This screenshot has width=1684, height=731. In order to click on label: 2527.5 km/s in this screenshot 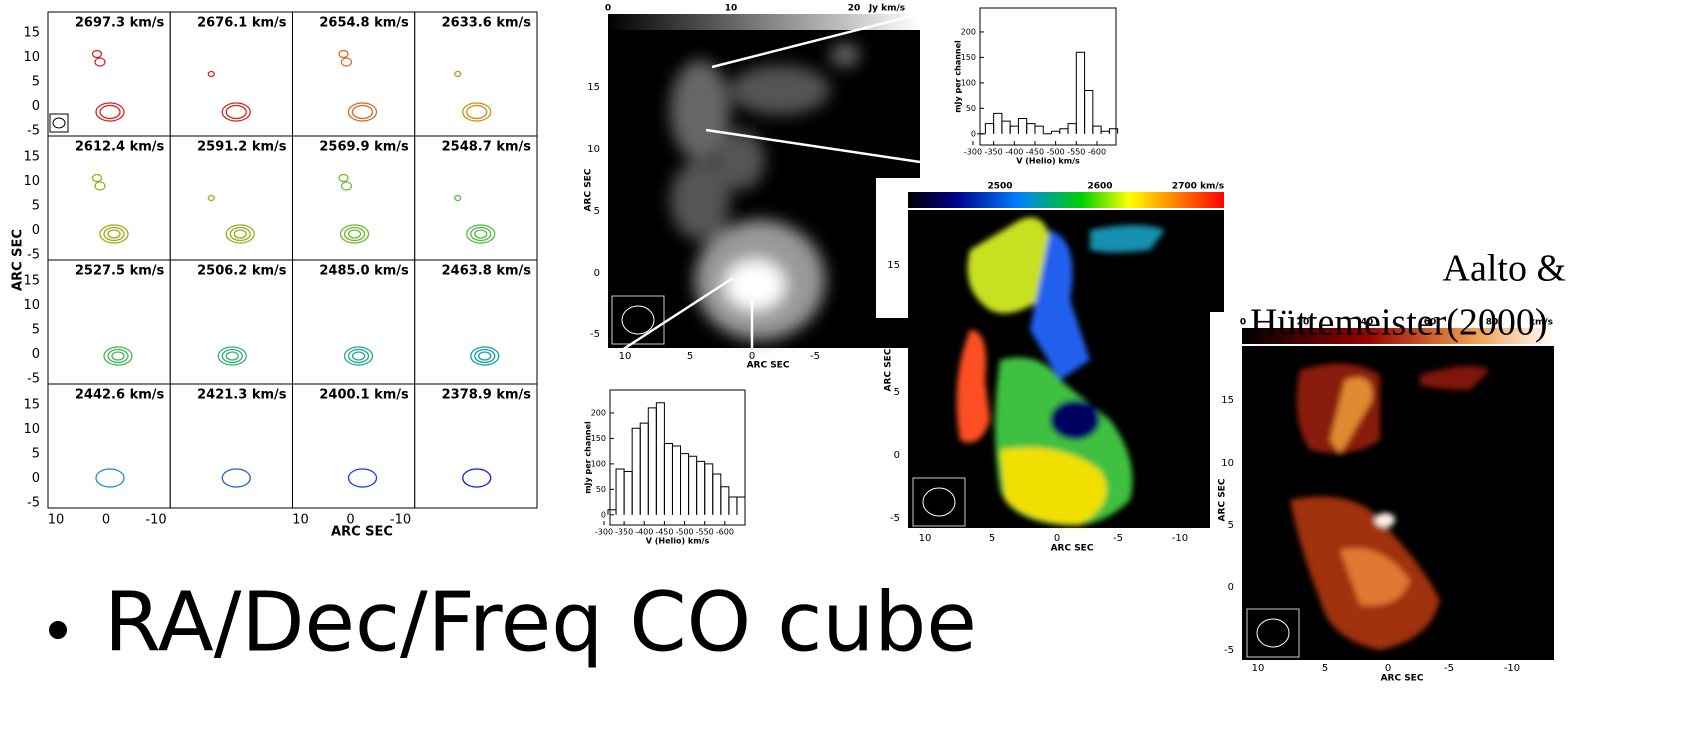, I will do `click(120, 271)`.